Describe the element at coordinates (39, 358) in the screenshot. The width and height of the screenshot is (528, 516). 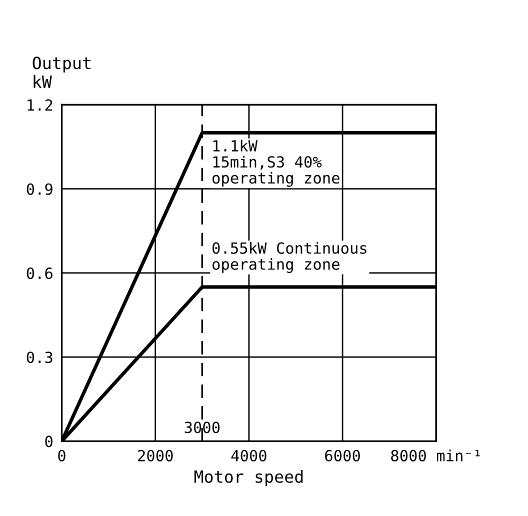
I see `y-tick-label: 0.3` at that location.